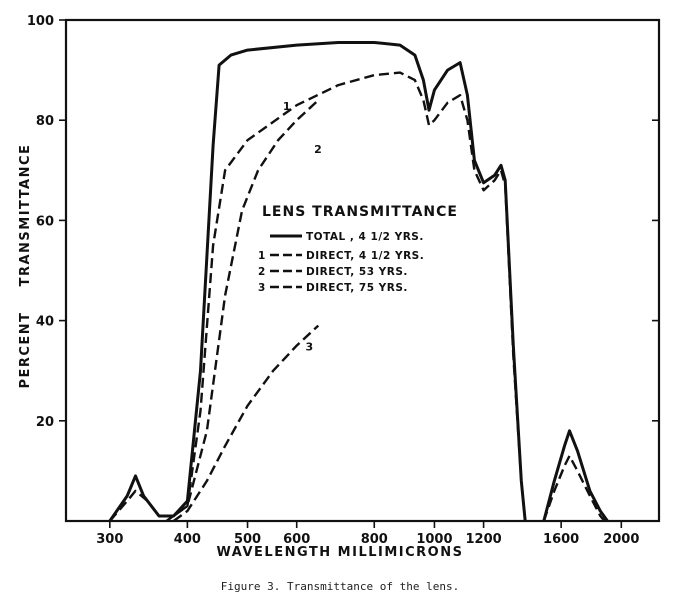 This screenshot has height=603, width=690. Describe the element at coordinates (25, 349) in the screenshot. I see `y-axis-title-percent: PERCENT` at that location.